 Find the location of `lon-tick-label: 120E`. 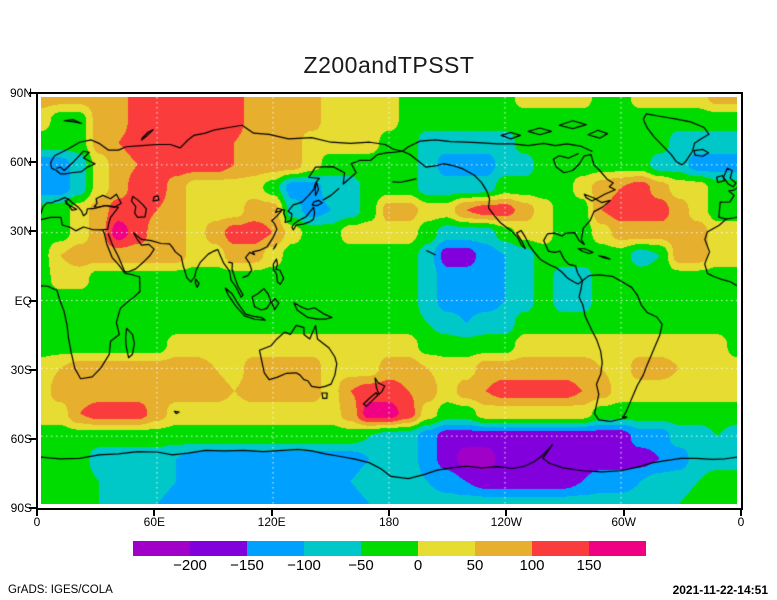

lon-tick-label: 120E is located at coordinates (271, 522).